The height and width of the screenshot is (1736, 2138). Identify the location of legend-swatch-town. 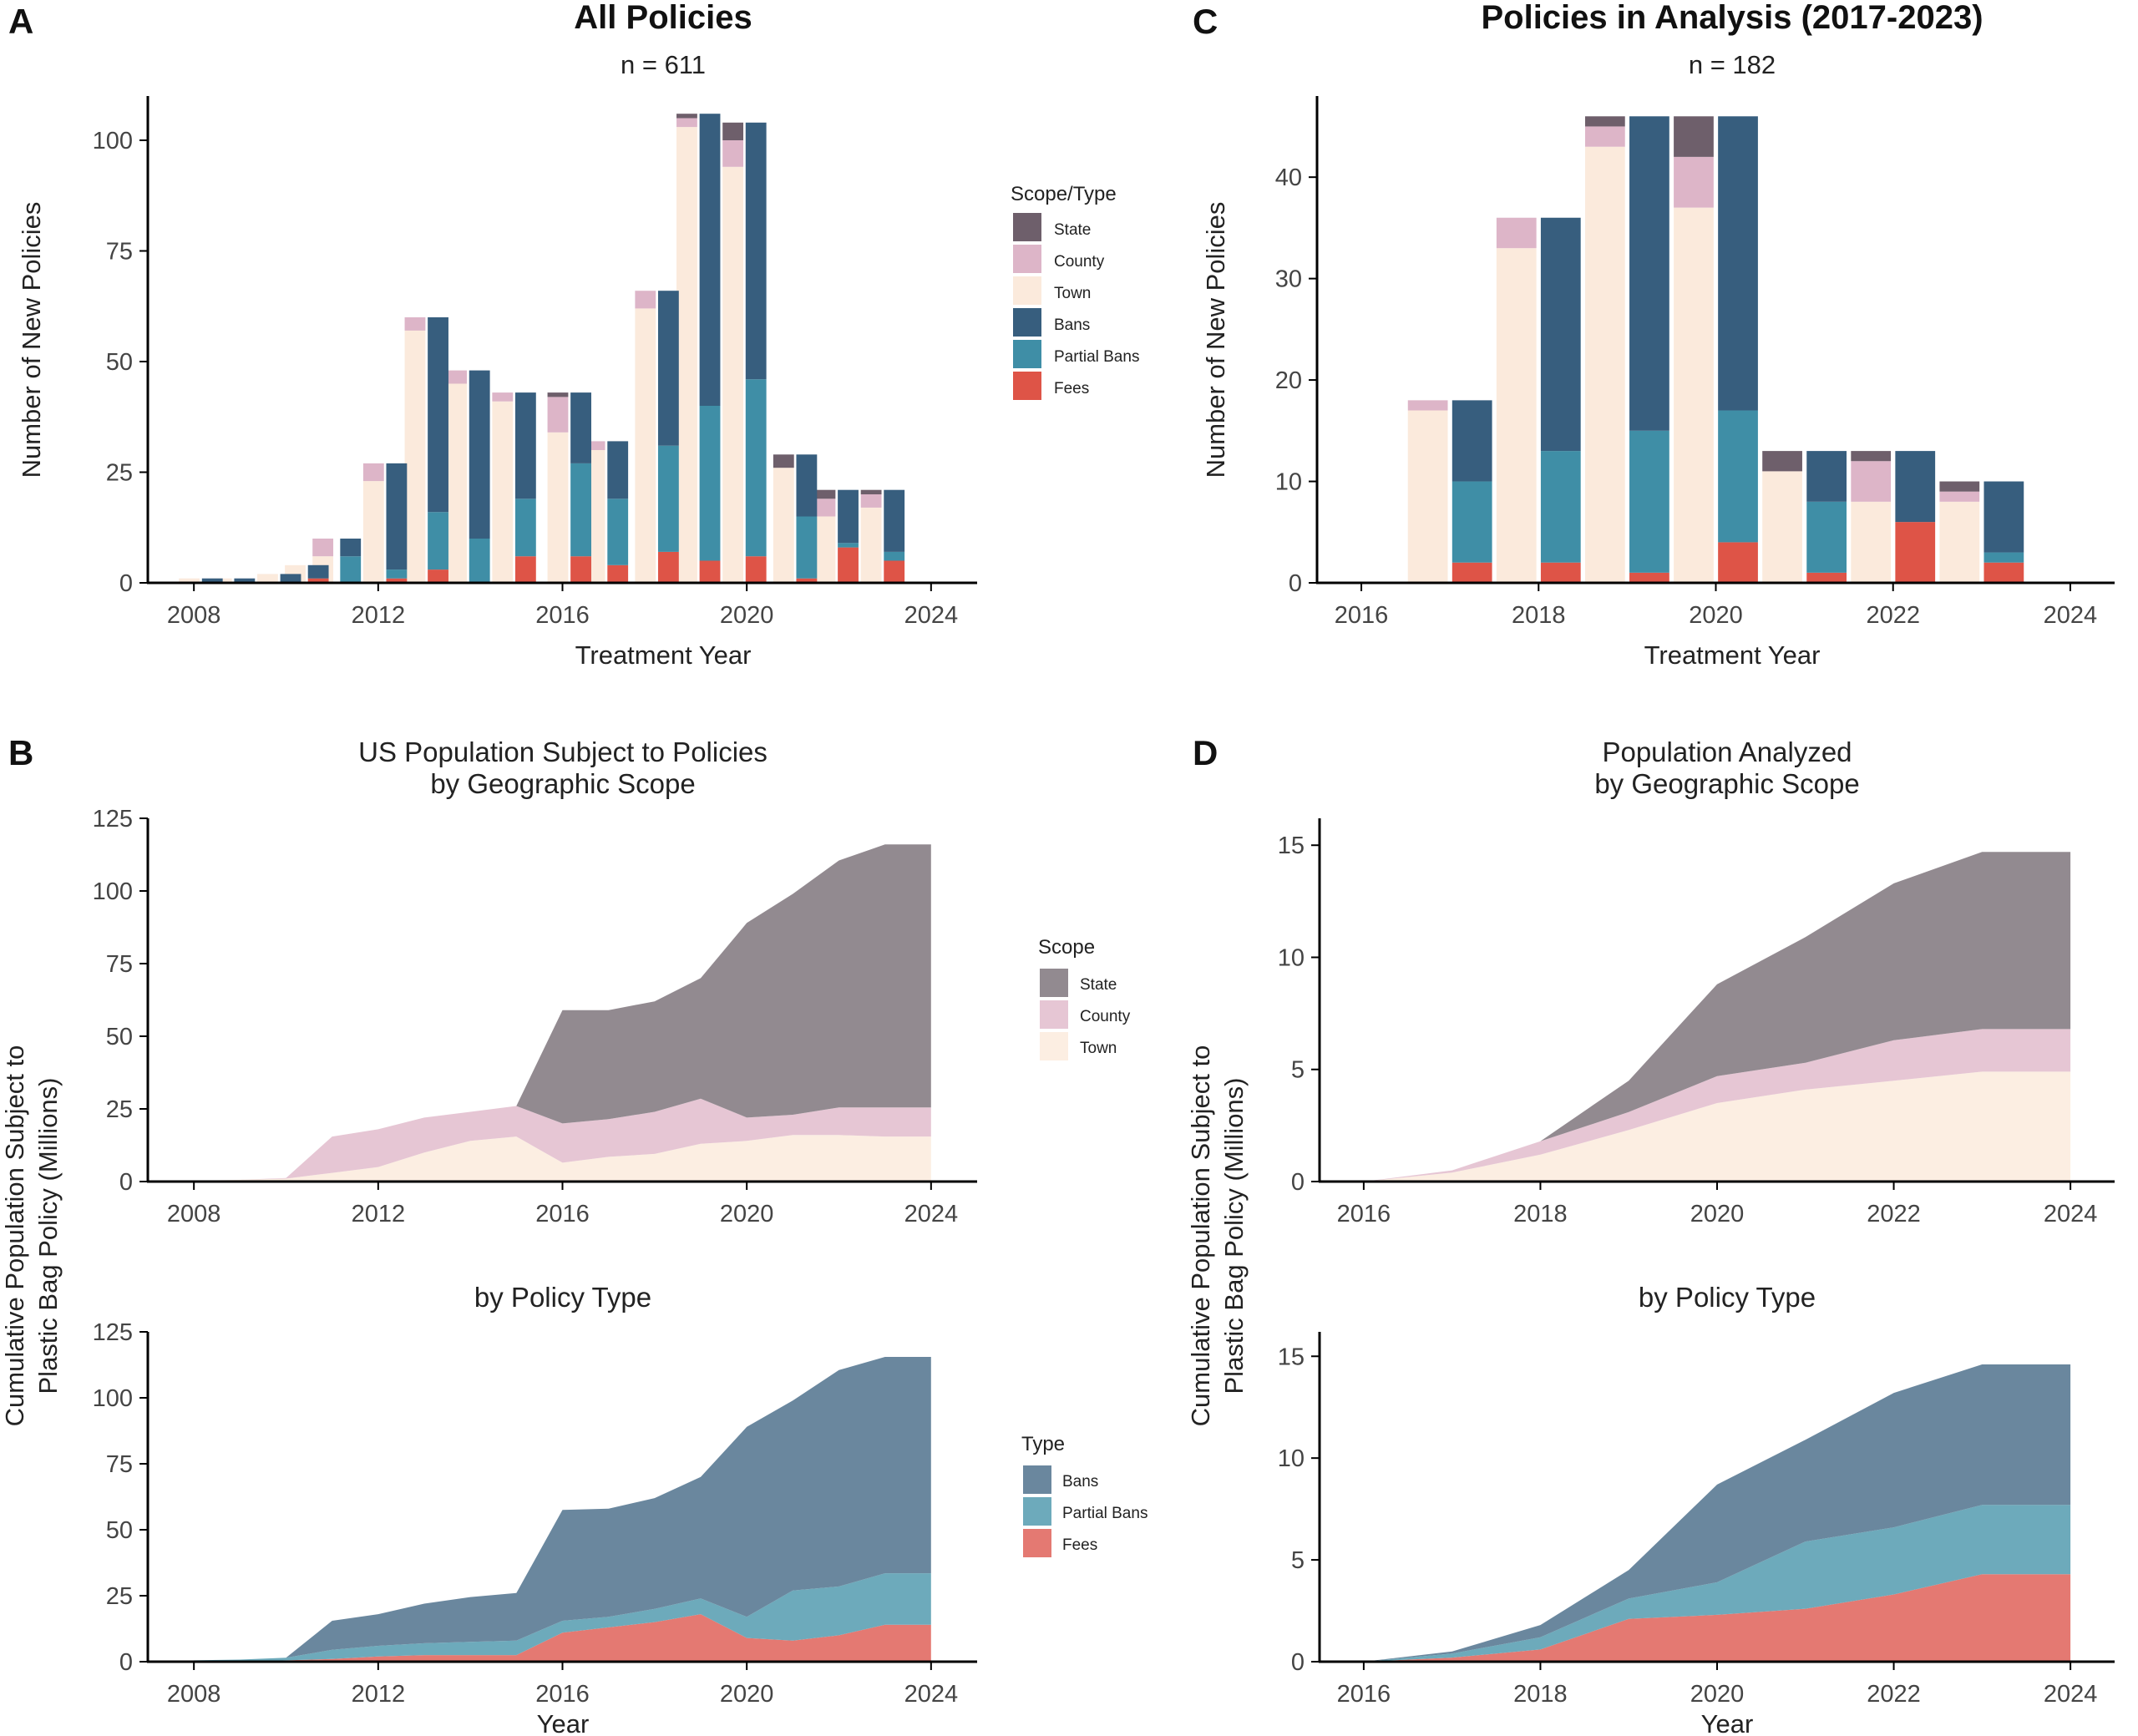
(1027, 290).